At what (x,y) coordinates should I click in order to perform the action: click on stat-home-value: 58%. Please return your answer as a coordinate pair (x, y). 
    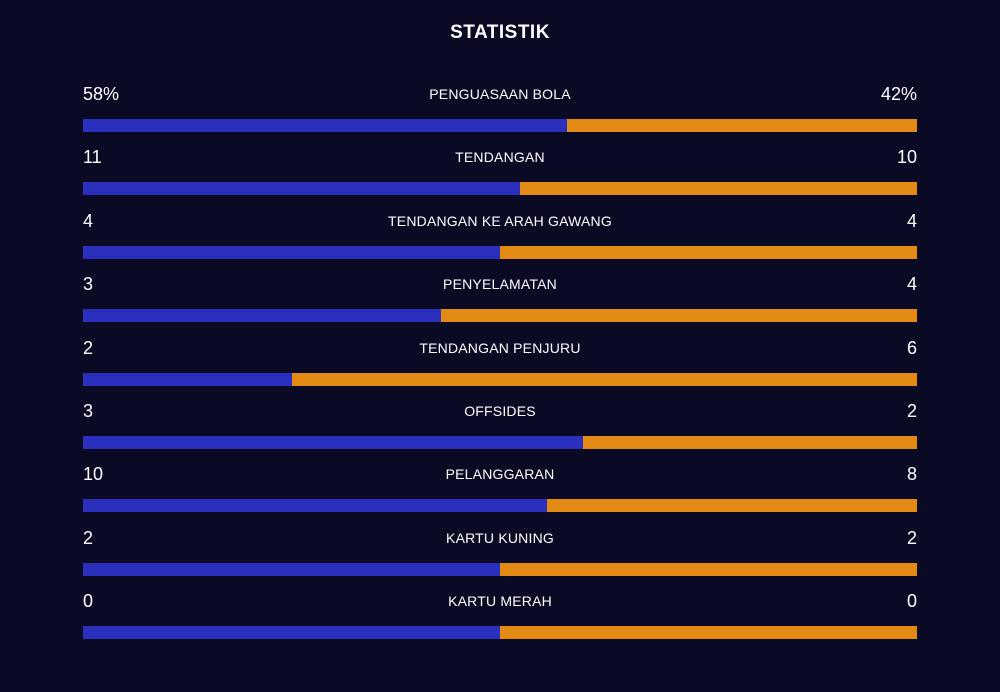
    Looking at the image, I should click on (101, 94).